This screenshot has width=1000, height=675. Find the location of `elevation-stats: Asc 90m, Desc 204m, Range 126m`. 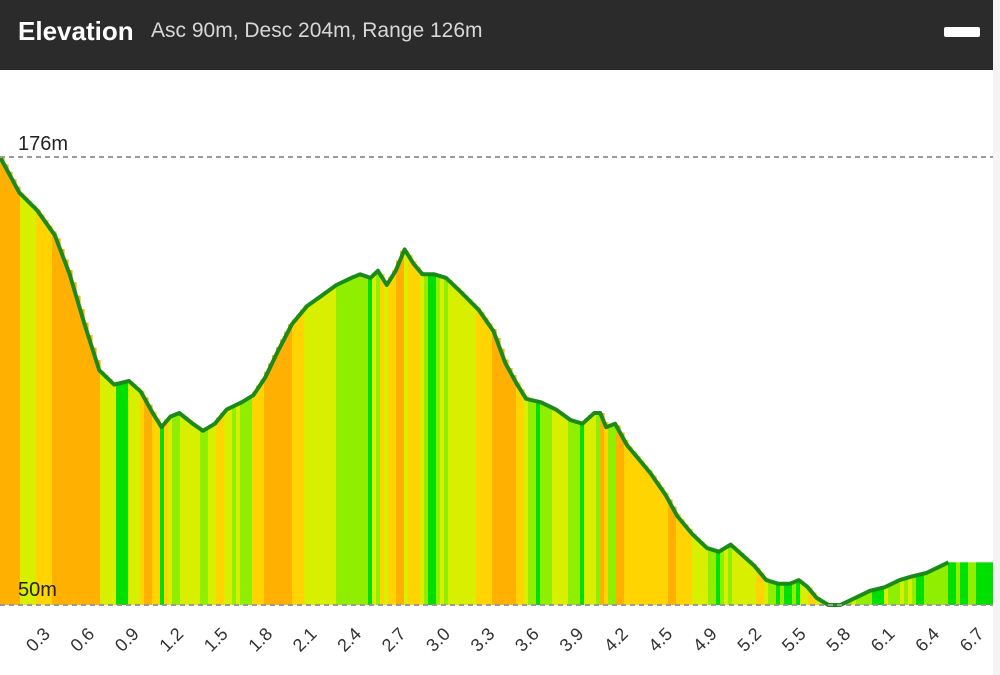

elevation-stats: Asc 90m, Desc 204m, Range 126m is located at coordinates (317, 30).